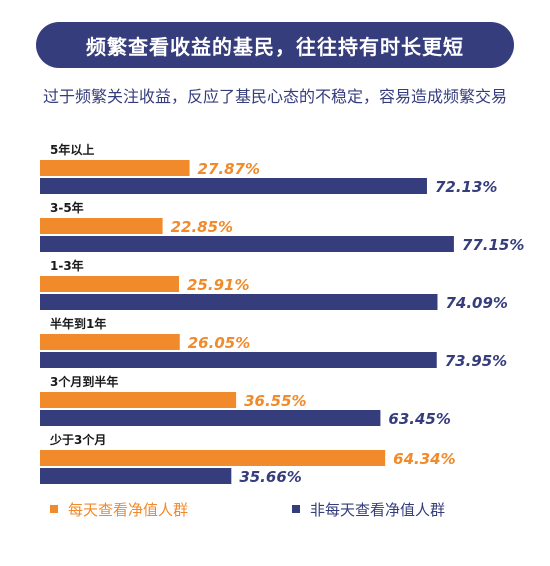 Image resolution: width=550 pixels, height=566 pixels. I want to click on data-label-non-daily: 63.45%, so click(419, 419).